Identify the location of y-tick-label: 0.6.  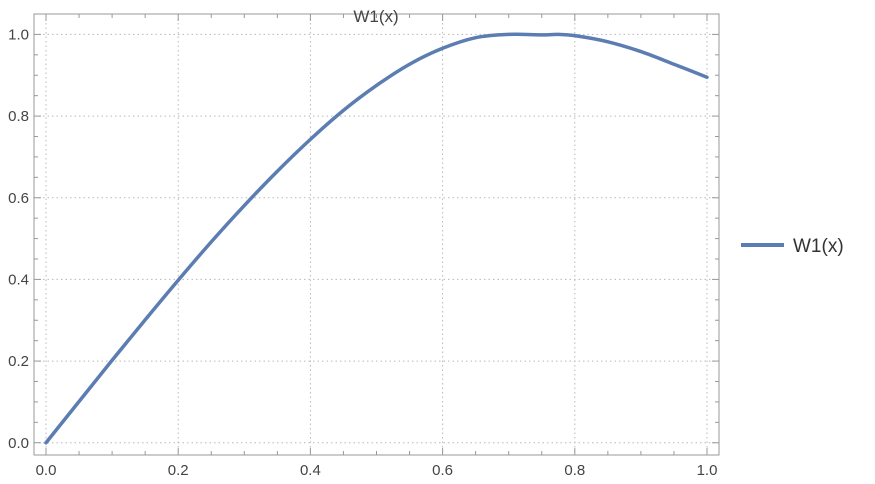
(18, 198).